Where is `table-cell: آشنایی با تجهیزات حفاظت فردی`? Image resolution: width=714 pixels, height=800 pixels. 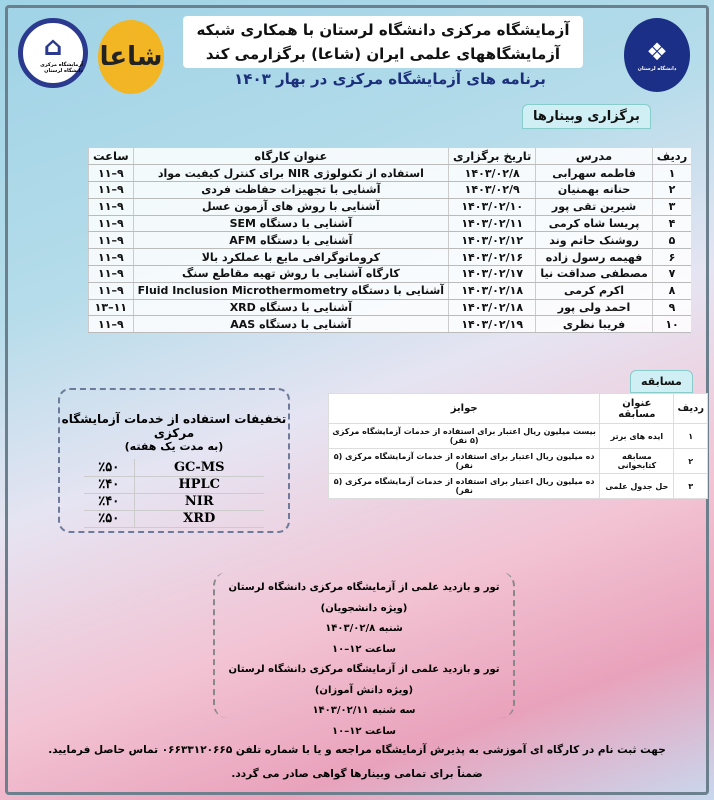 table-cell: آشنایی با تجهیزات حفاظت فردی is located at coordinates (290, 190).